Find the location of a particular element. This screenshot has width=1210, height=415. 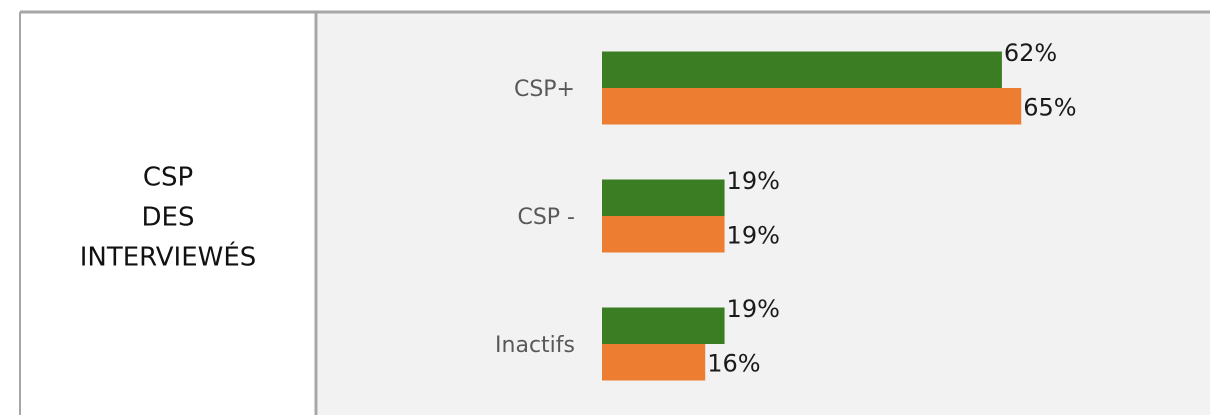

heading-line: INTERVIEWÉS is located at coordinates (168, 257).